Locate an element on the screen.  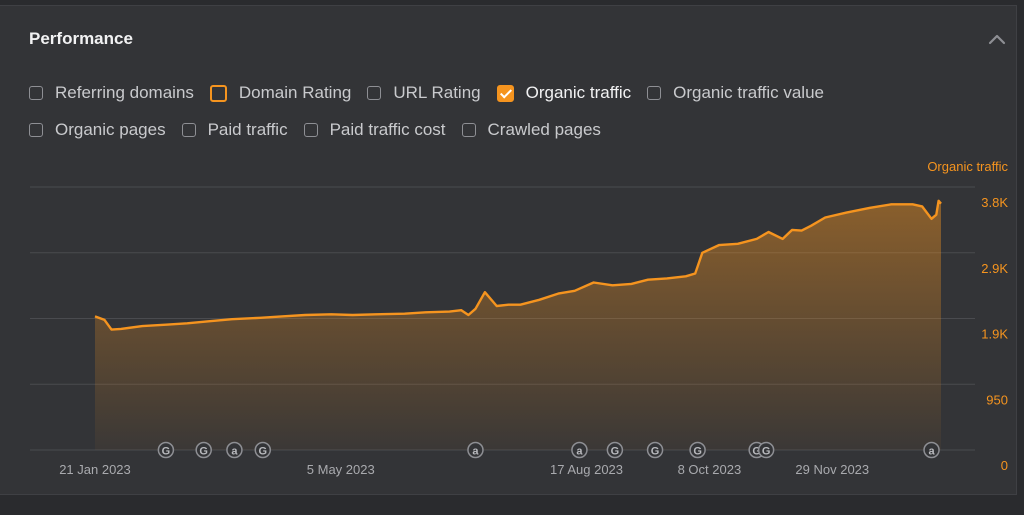
chevron-up-icon is located at coordinates (997, 39).